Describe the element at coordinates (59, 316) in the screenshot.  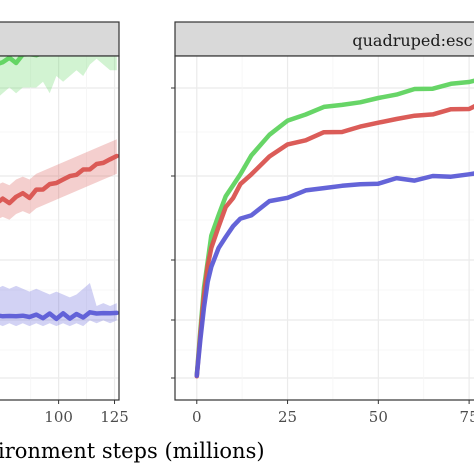
I see `line-blue` at that location.